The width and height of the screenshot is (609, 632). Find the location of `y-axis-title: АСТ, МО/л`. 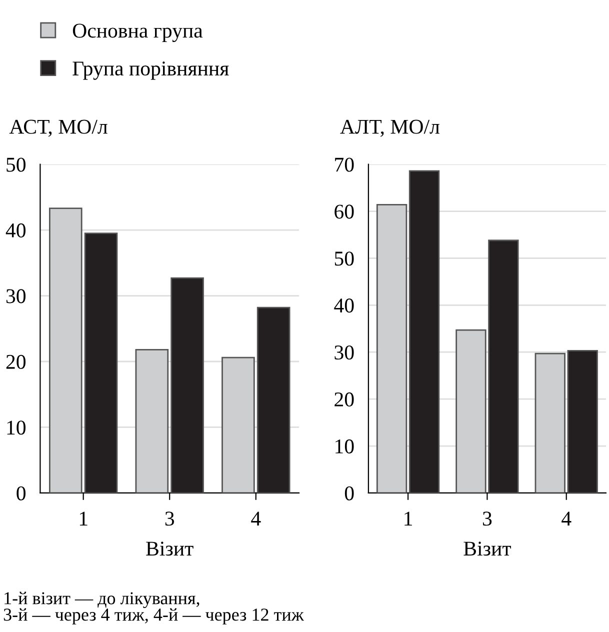

y-axis-title: АСТ, МО/л is located at coordinates (58, 128).